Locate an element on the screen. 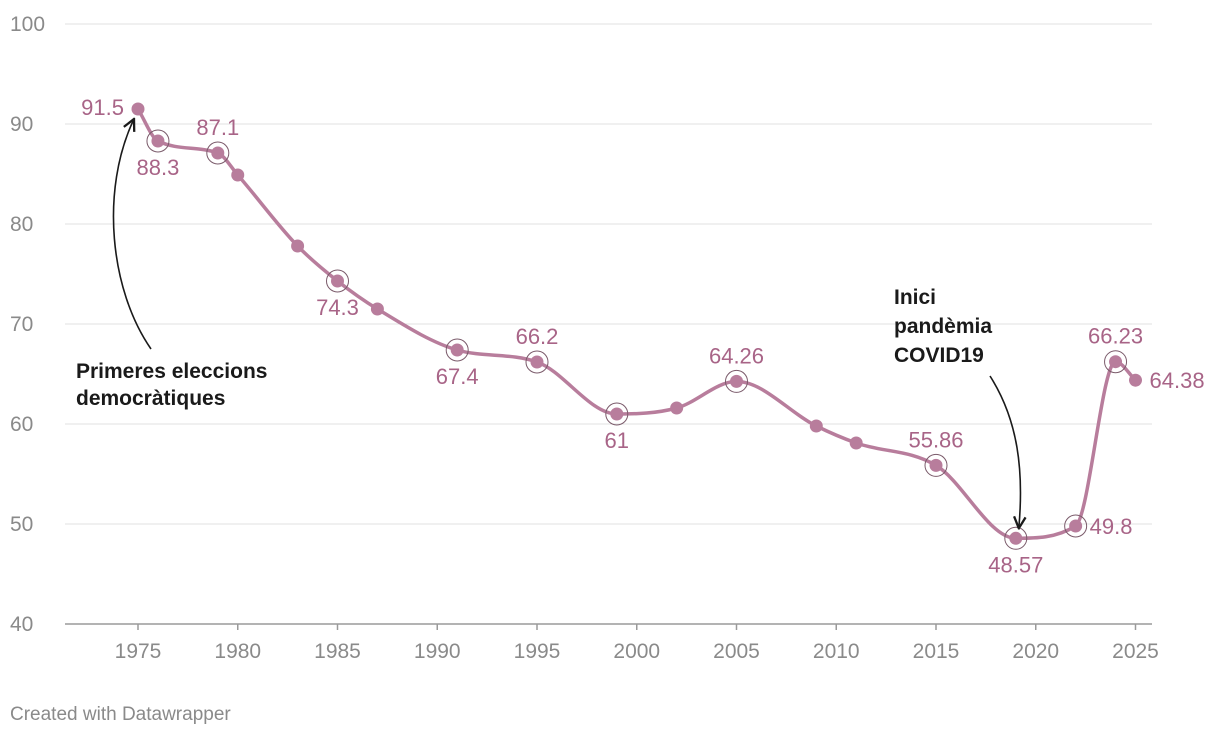  data-point-1985 is located at coordinates (337, 281).